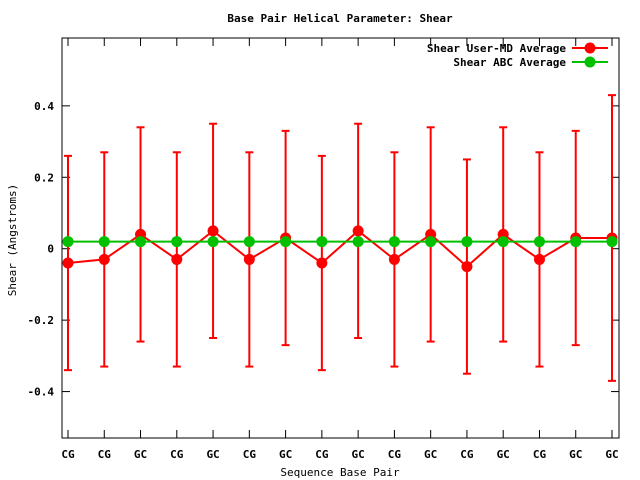  What do you see at coordinates (340, 18) in the screenshot?
I see `chart-title: Base Pair Helical Parameter: Shear` at bounding box center [340, 18].